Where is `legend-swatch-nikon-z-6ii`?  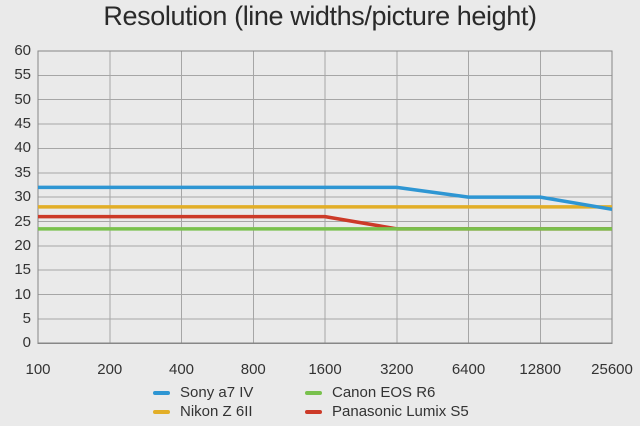 legend-swatch-nikon-z-6ii is located at coordinates (161, 411).